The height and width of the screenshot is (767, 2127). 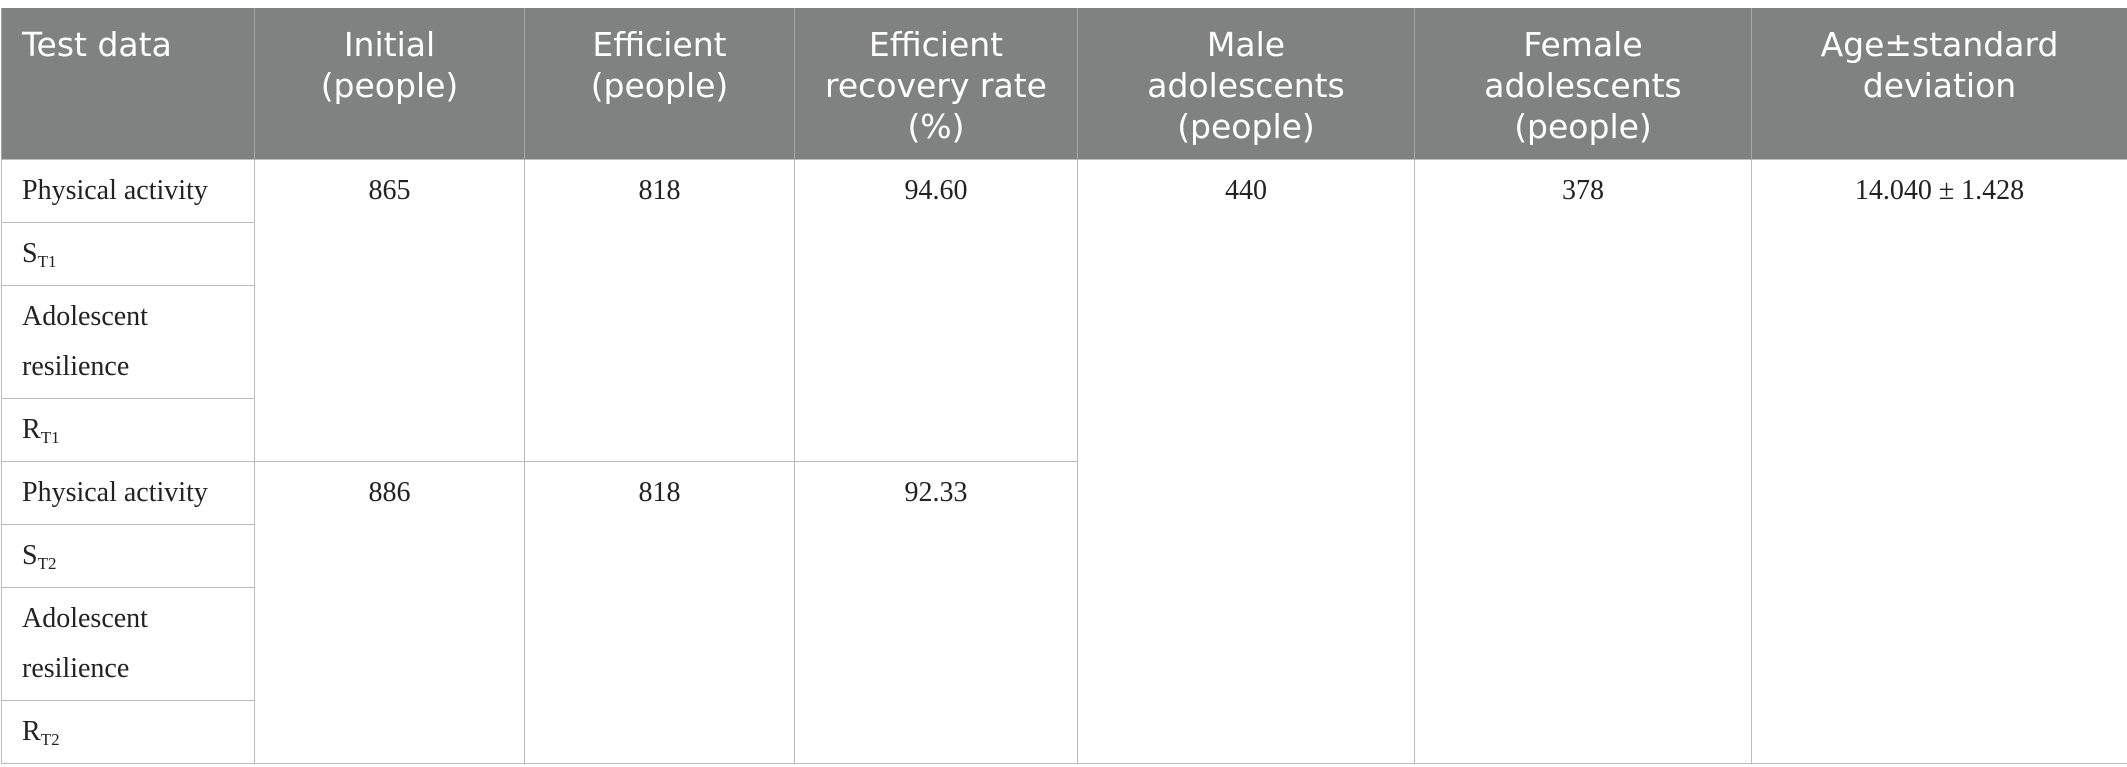 I want to click on row-label: RT1, so click(x=128, y=430).